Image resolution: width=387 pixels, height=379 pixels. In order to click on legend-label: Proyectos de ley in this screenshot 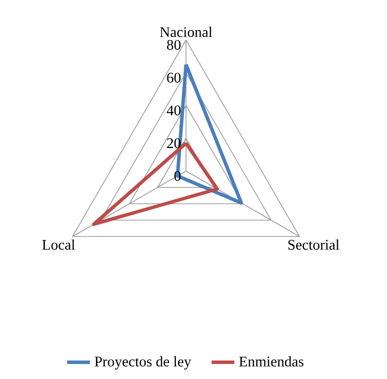, I will do `click(143, 363)`.